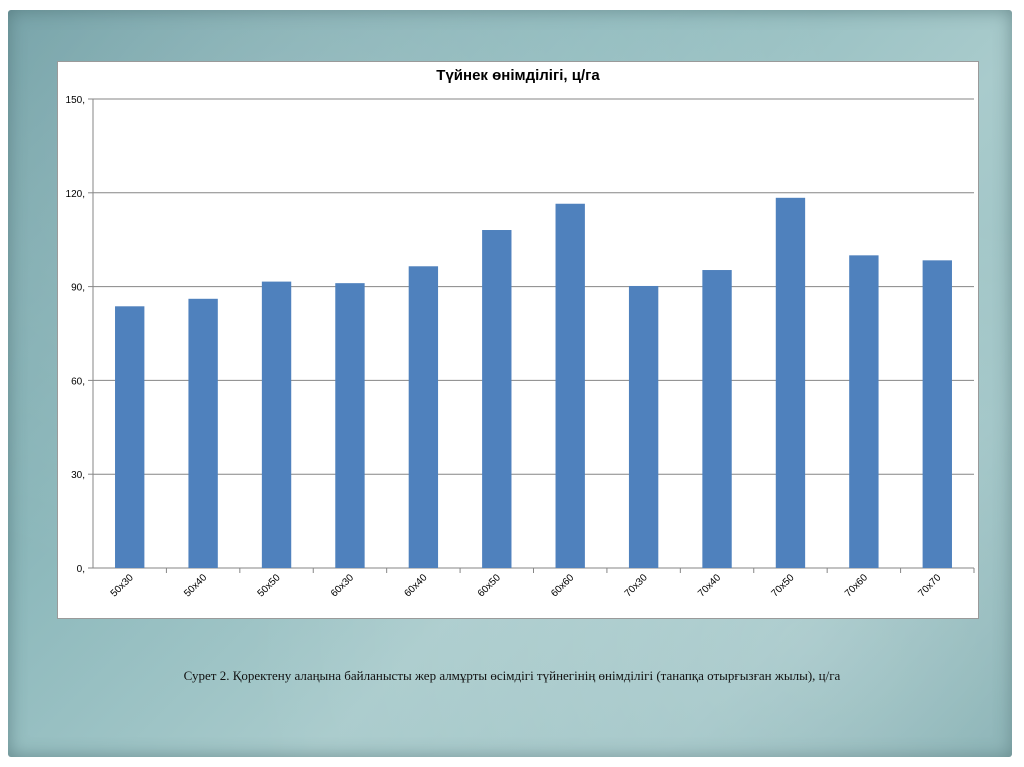 The image size is (1024, 767). I want to click on x-tick-label: 60x40, so click(415, 585).